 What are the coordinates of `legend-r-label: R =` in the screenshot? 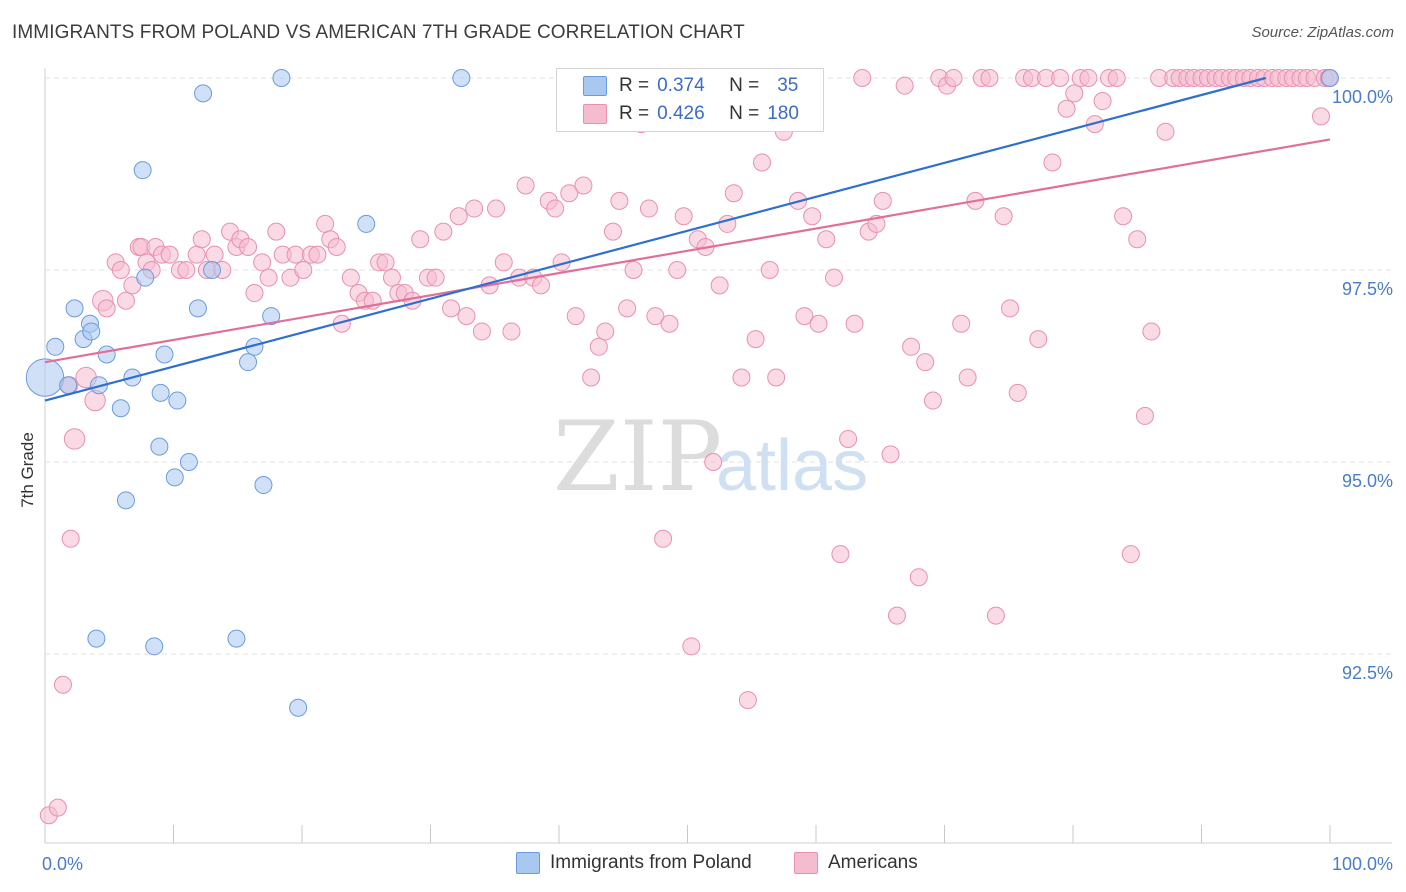 It's located at (634, 113).